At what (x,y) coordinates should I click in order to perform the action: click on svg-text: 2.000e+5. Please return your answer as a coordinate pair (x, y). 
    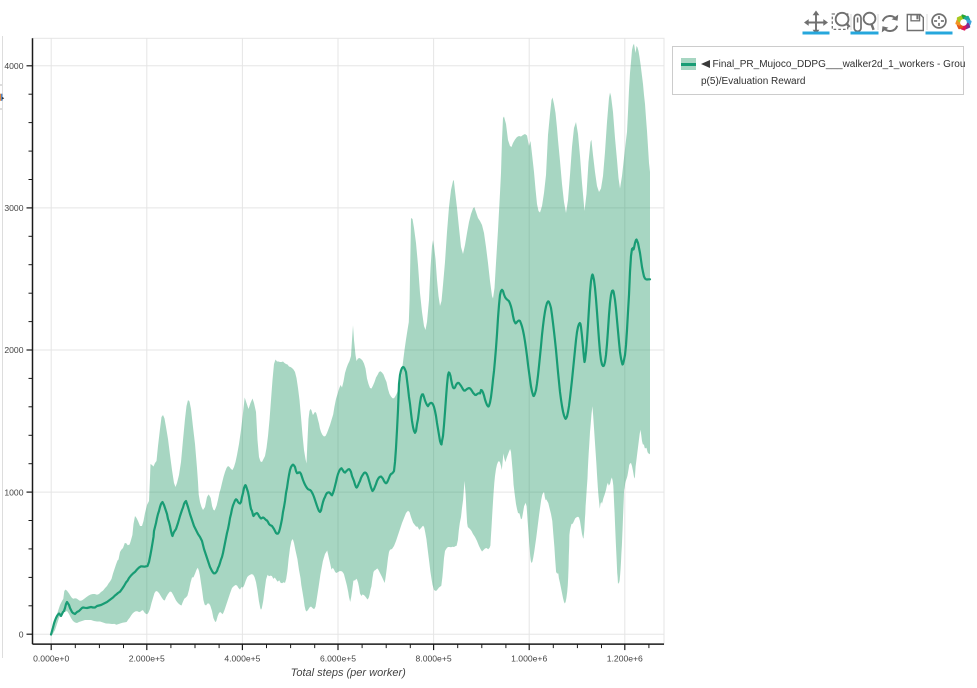
    Looking at the image, I should click on (147, 659).